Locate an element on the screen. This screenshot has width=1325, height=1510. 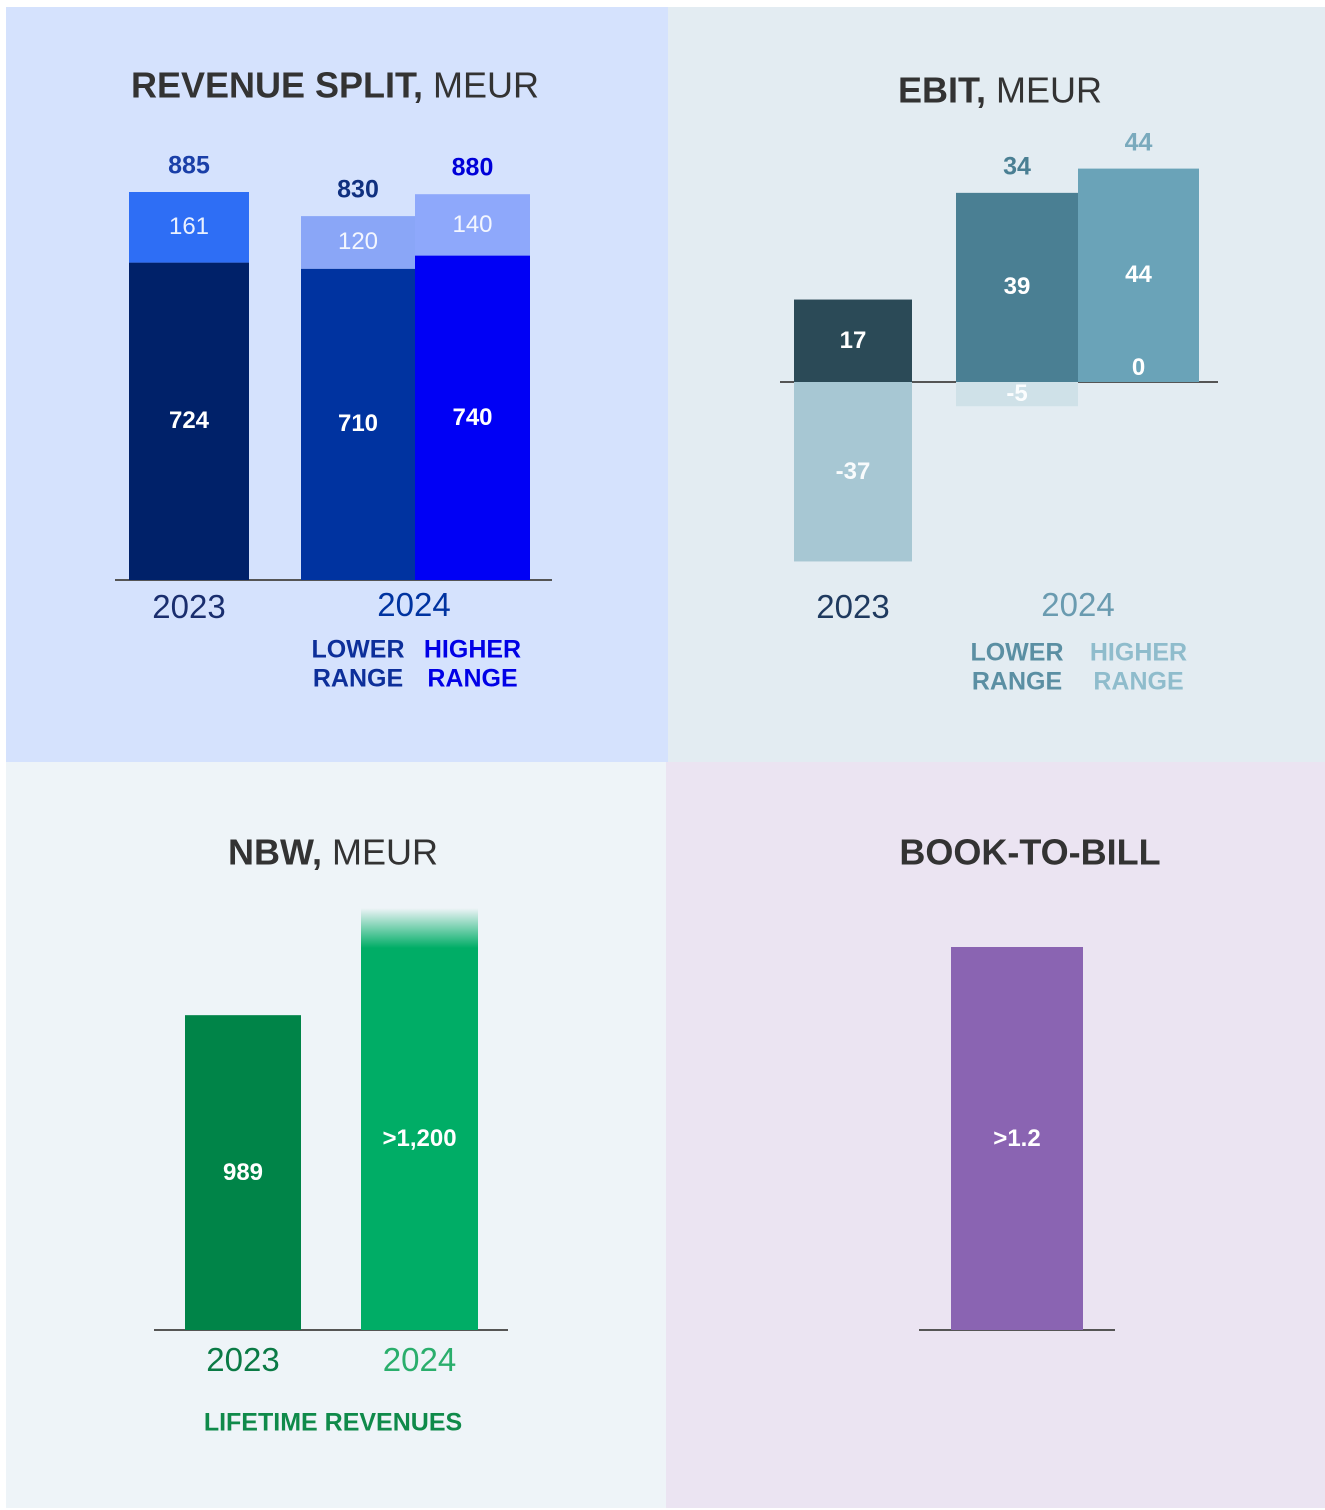
bar-label: >1,200 is located at coordinates (419, 1139).